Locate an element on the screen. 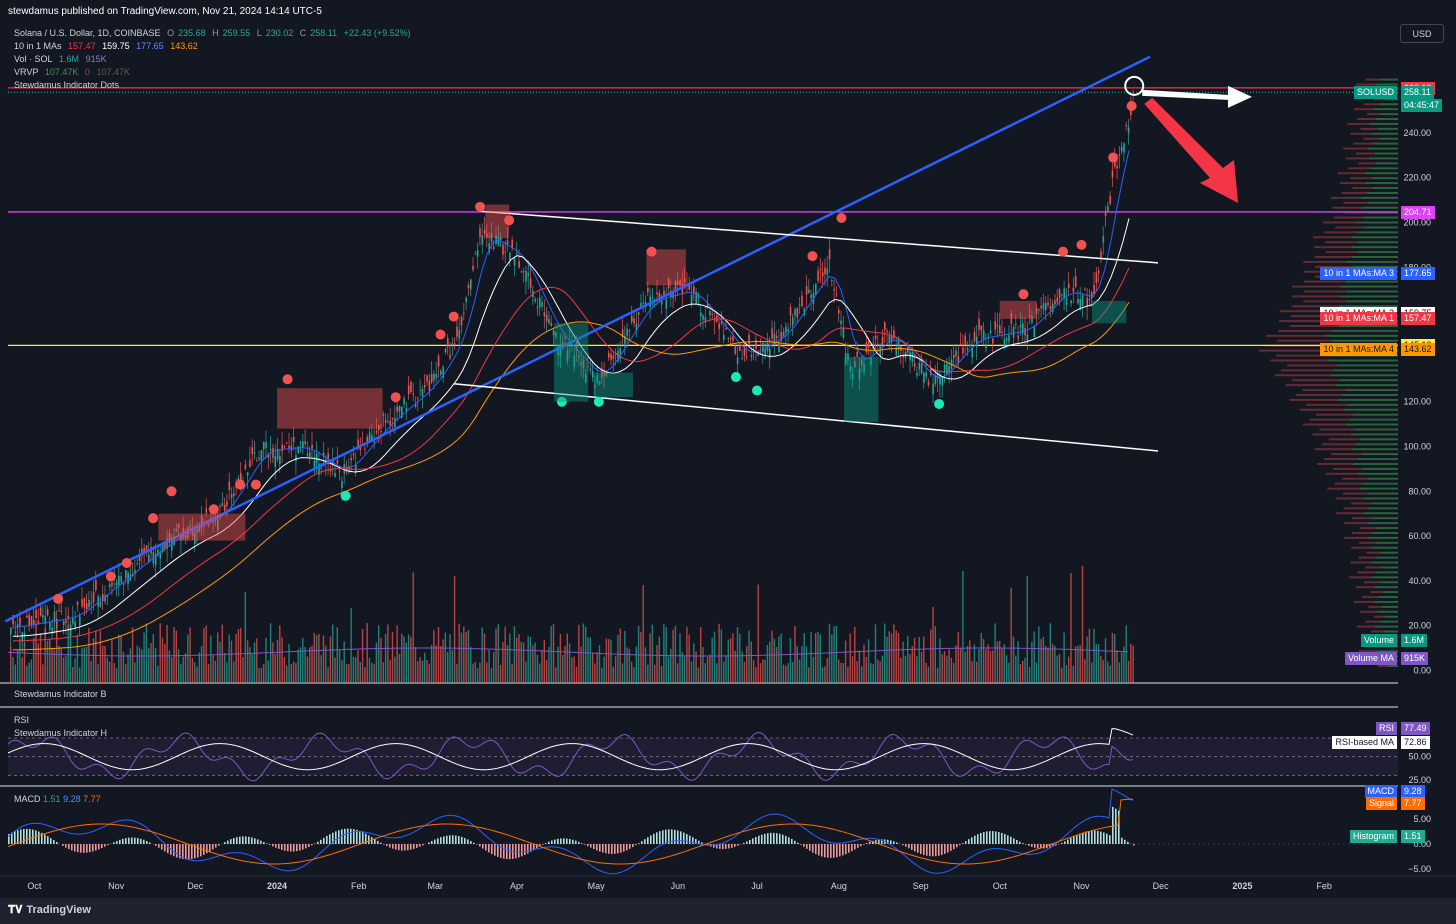 The width and height of the screenshot is (1456, 924). currency-button: USD is located at coordinates (1422, 33).